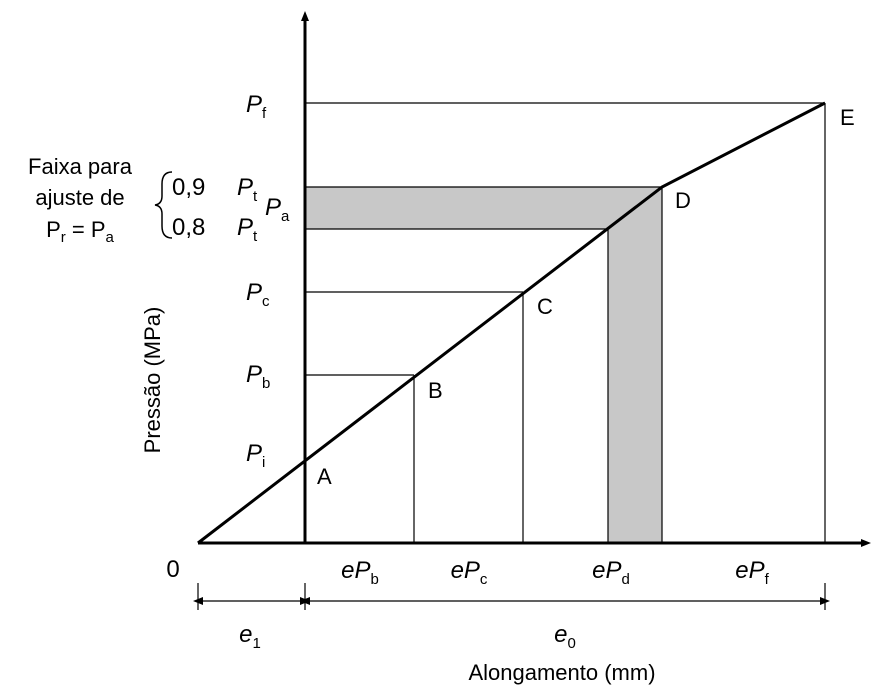  What do you see at coordinates (847, 117) in the screenshot?
I see `point-e-label: E` at bounding box center [847, 117].